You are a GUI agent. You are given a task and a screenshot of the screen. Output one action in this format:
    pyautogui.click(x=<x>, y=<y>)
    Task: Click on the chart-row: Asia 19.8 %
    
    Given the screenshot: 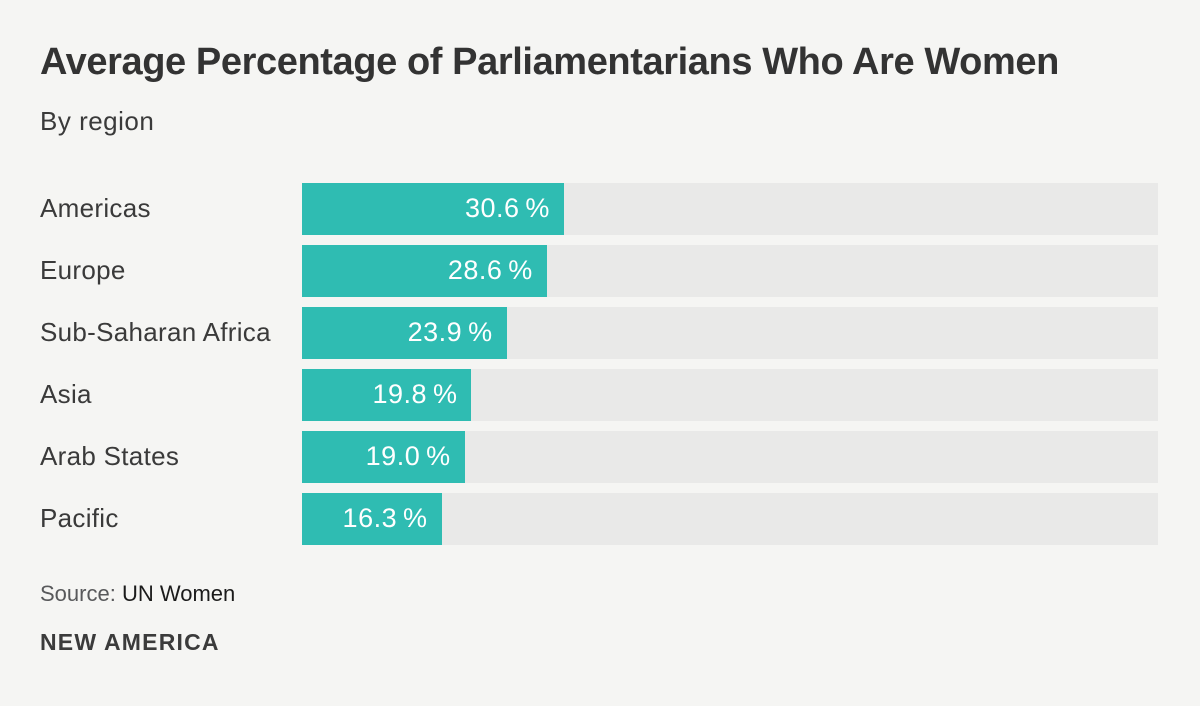 What is the action you would take?
    pyautogui.click(x=599, y=394)
    